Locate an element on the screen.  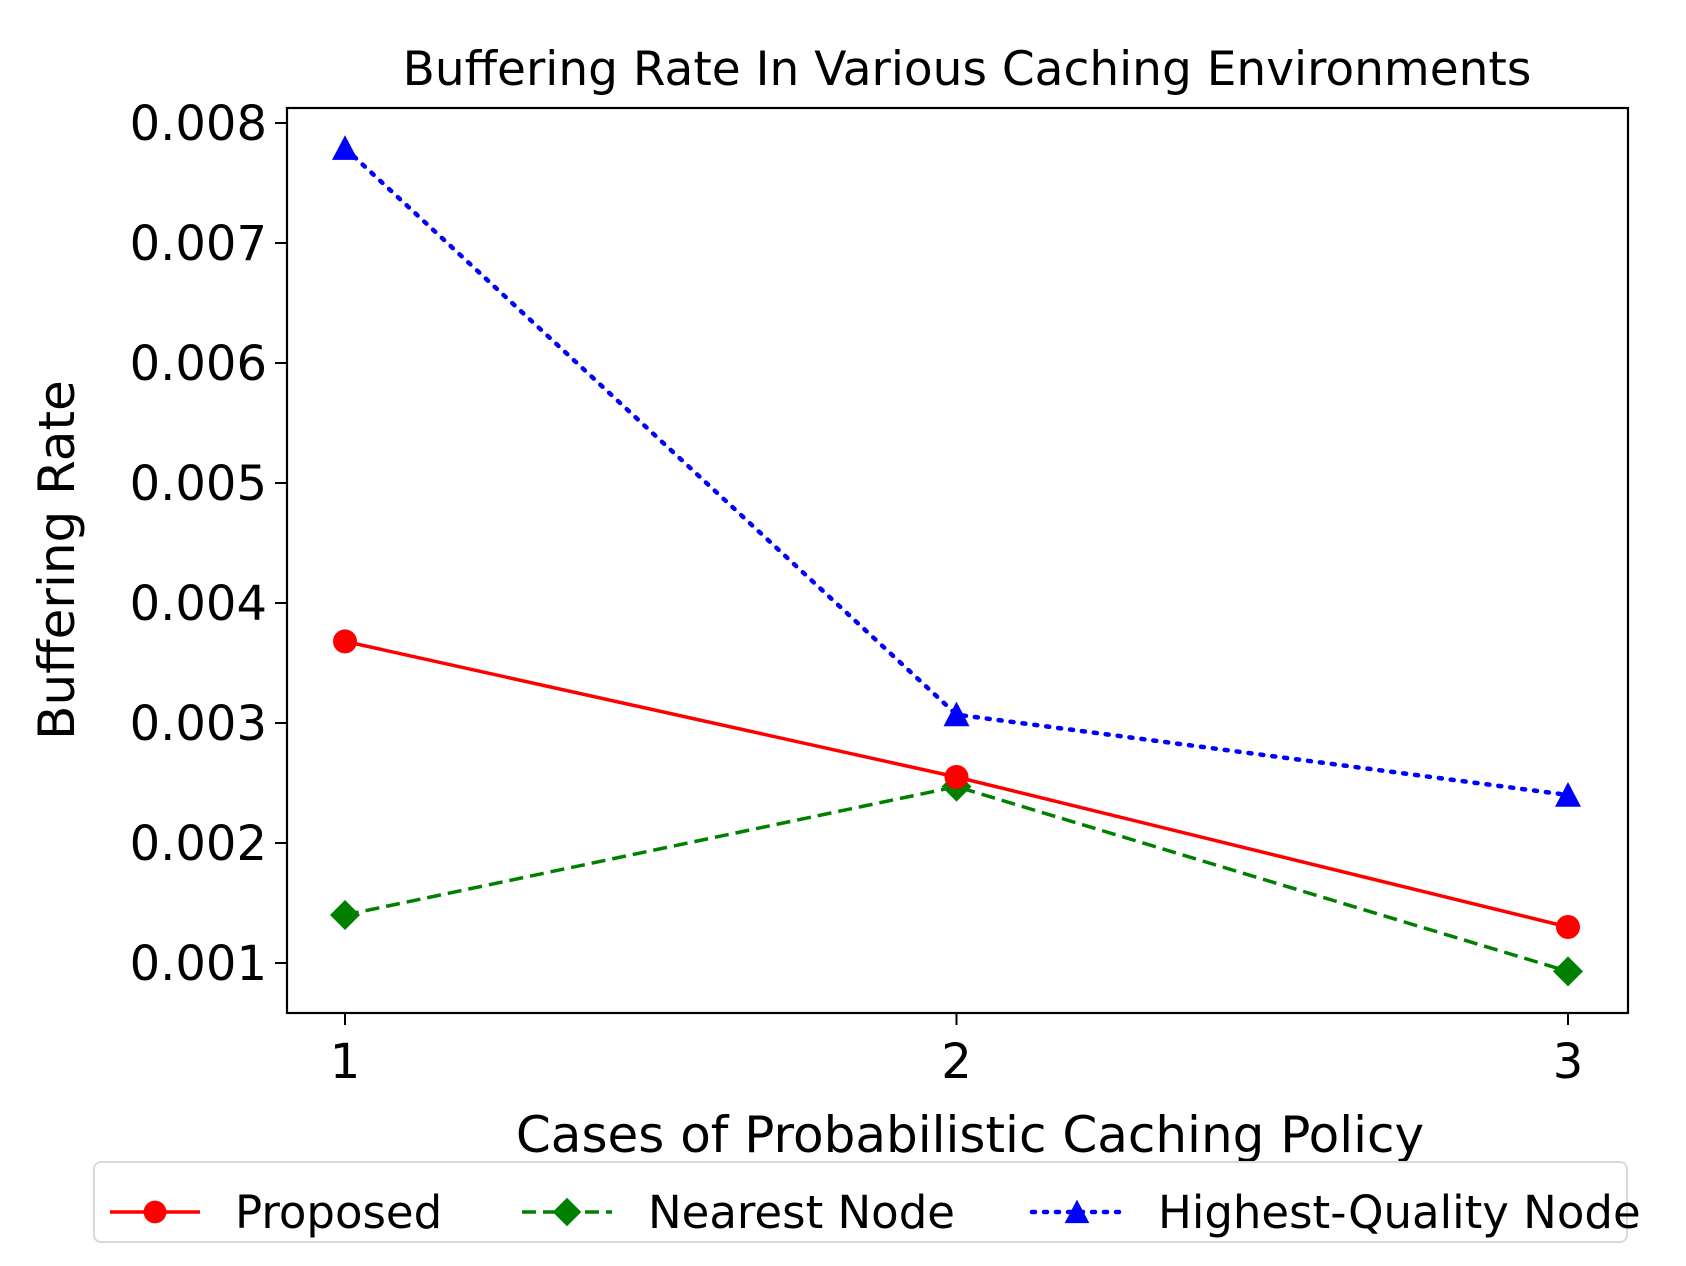
y-tick-label: 0.001 is located at coordinates (198, 964).